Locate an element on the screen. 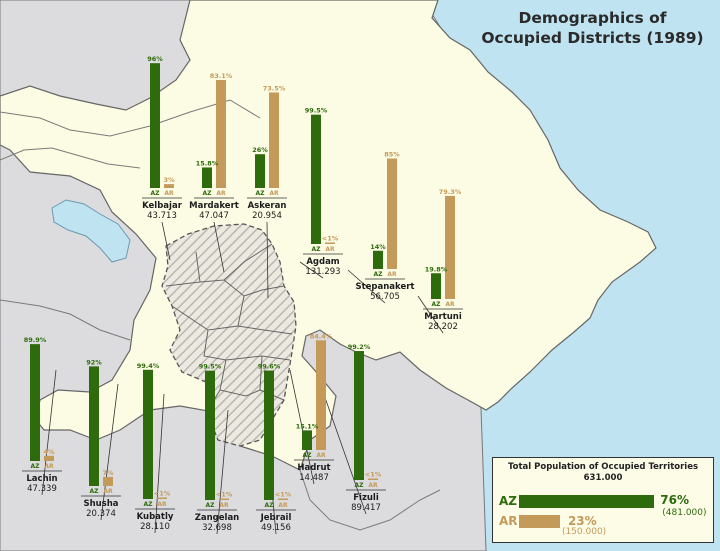  ar-percent-jebrail: <1% is located at coordinates (283, 495).